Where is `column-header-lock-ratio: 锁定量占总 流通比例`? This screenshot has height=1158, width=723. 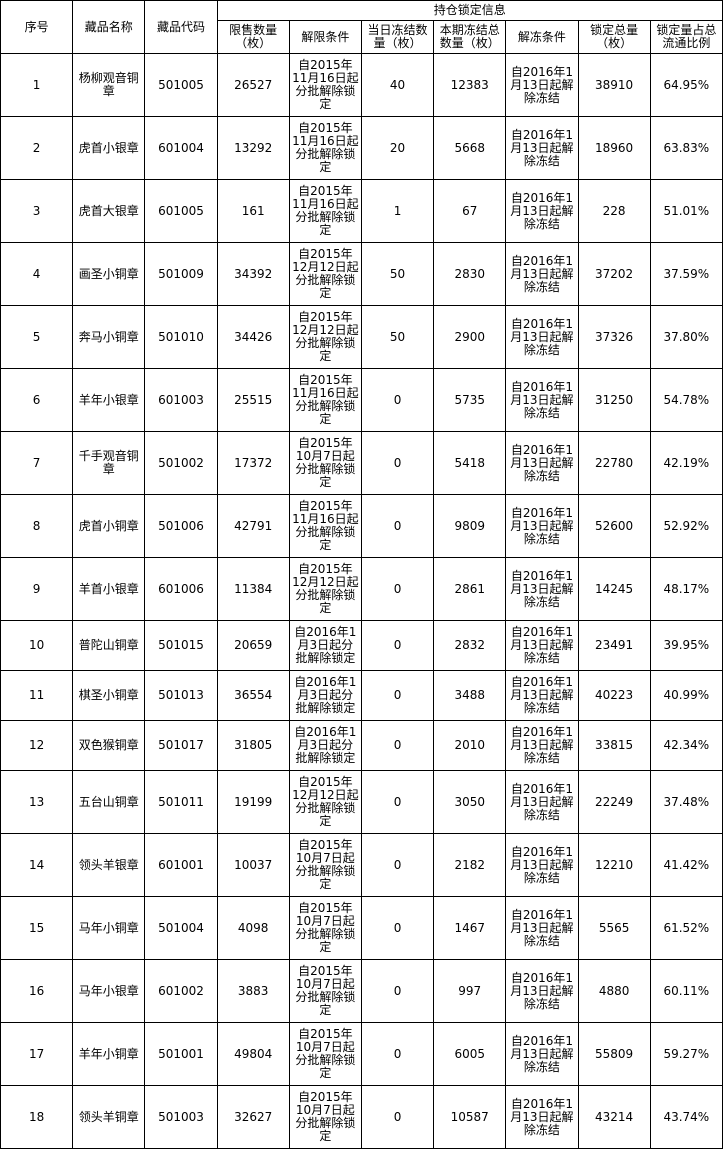
column-header-lock-ratio: 锁定量占总 流通比例 is located at coordinates (686, 37).